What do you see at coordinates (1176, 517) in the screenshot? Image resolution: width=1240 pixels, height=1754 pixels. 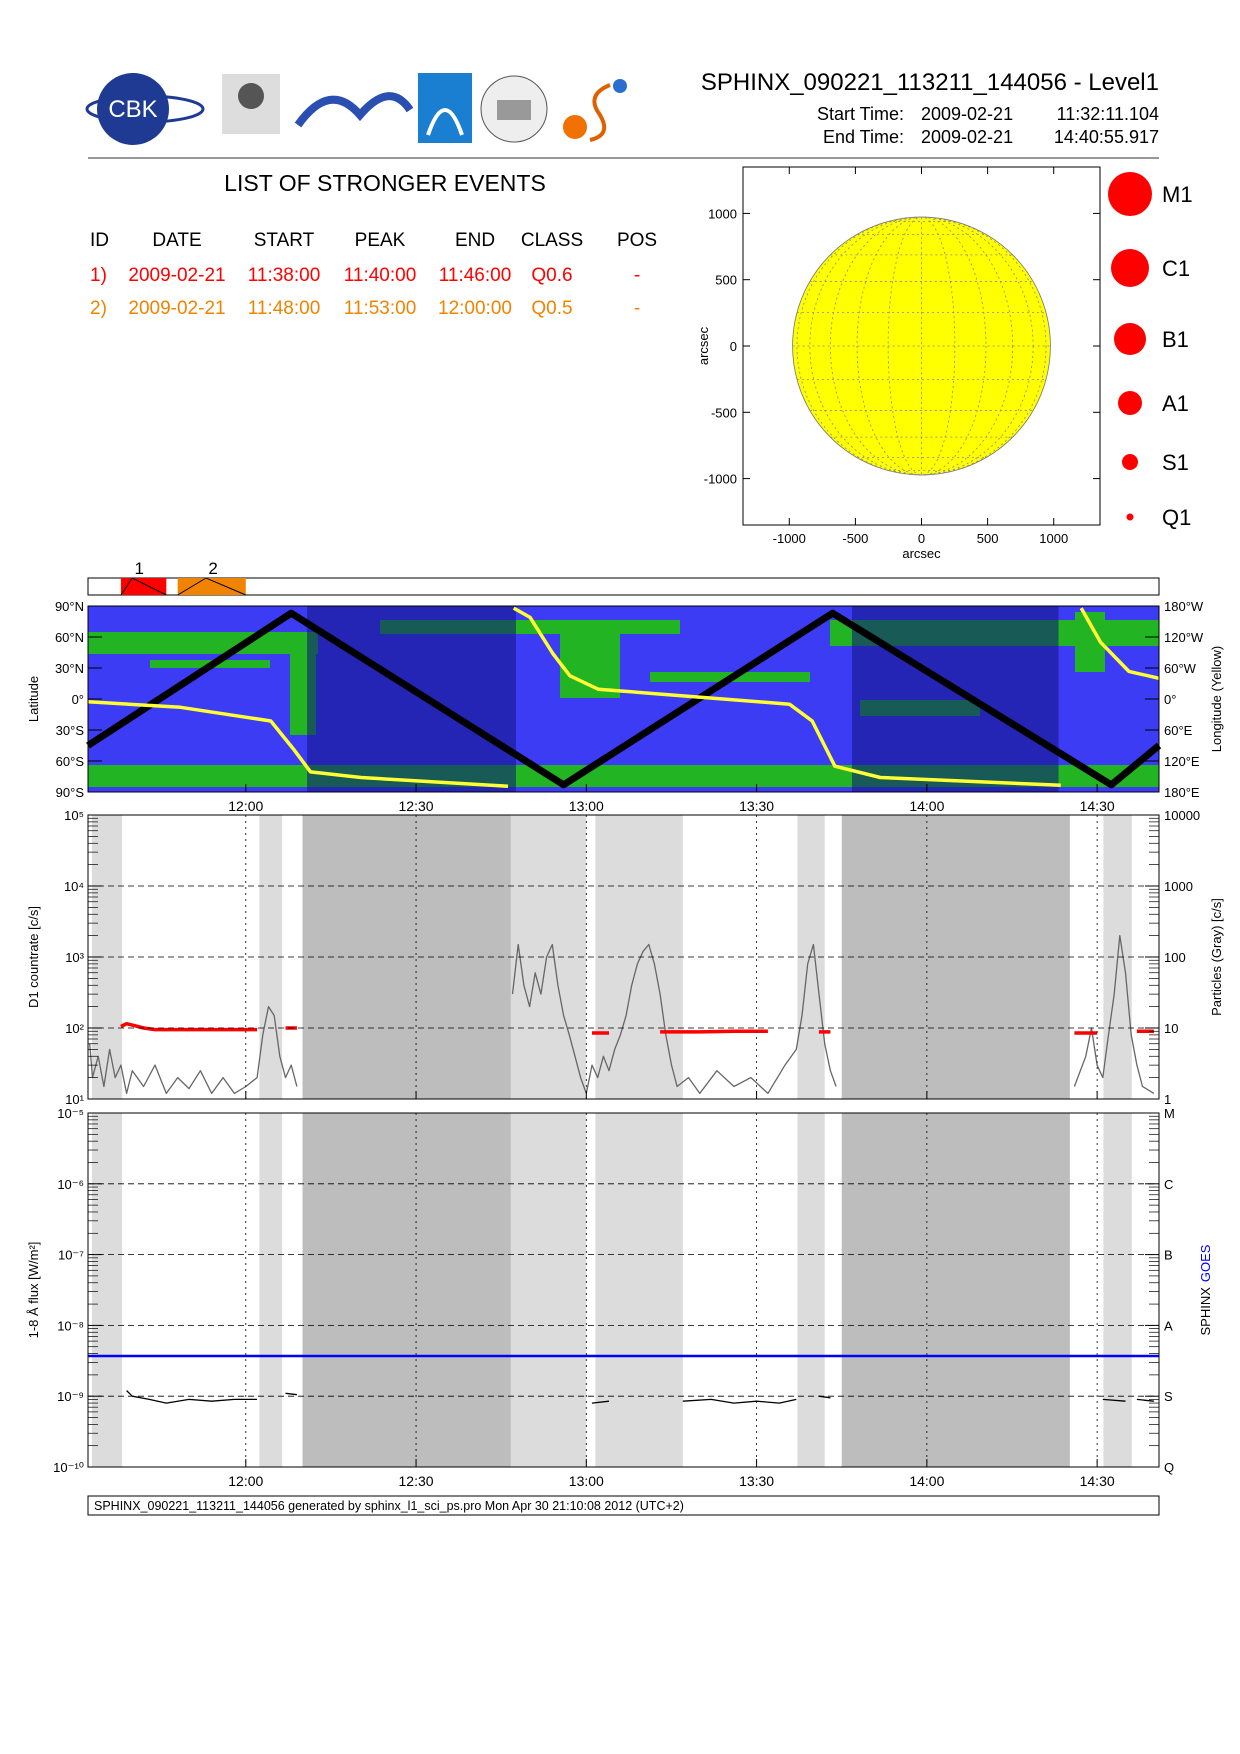 I see `class-label: Q1` at bounding box center [1176, 517].